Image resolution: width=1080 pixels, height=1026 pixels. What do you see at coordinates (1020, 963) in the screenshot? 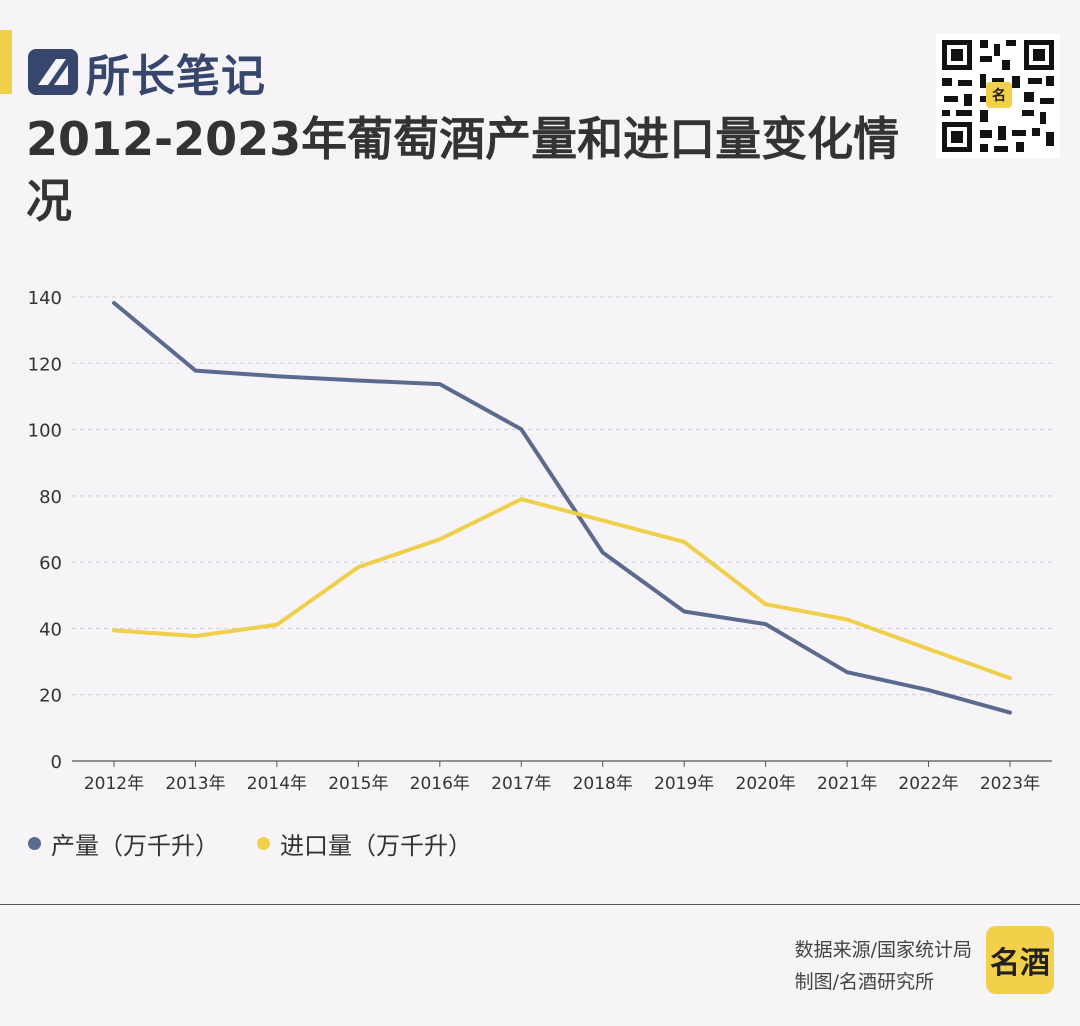
I see `badge-text: 名酒` at bounding box center [1020, 963].